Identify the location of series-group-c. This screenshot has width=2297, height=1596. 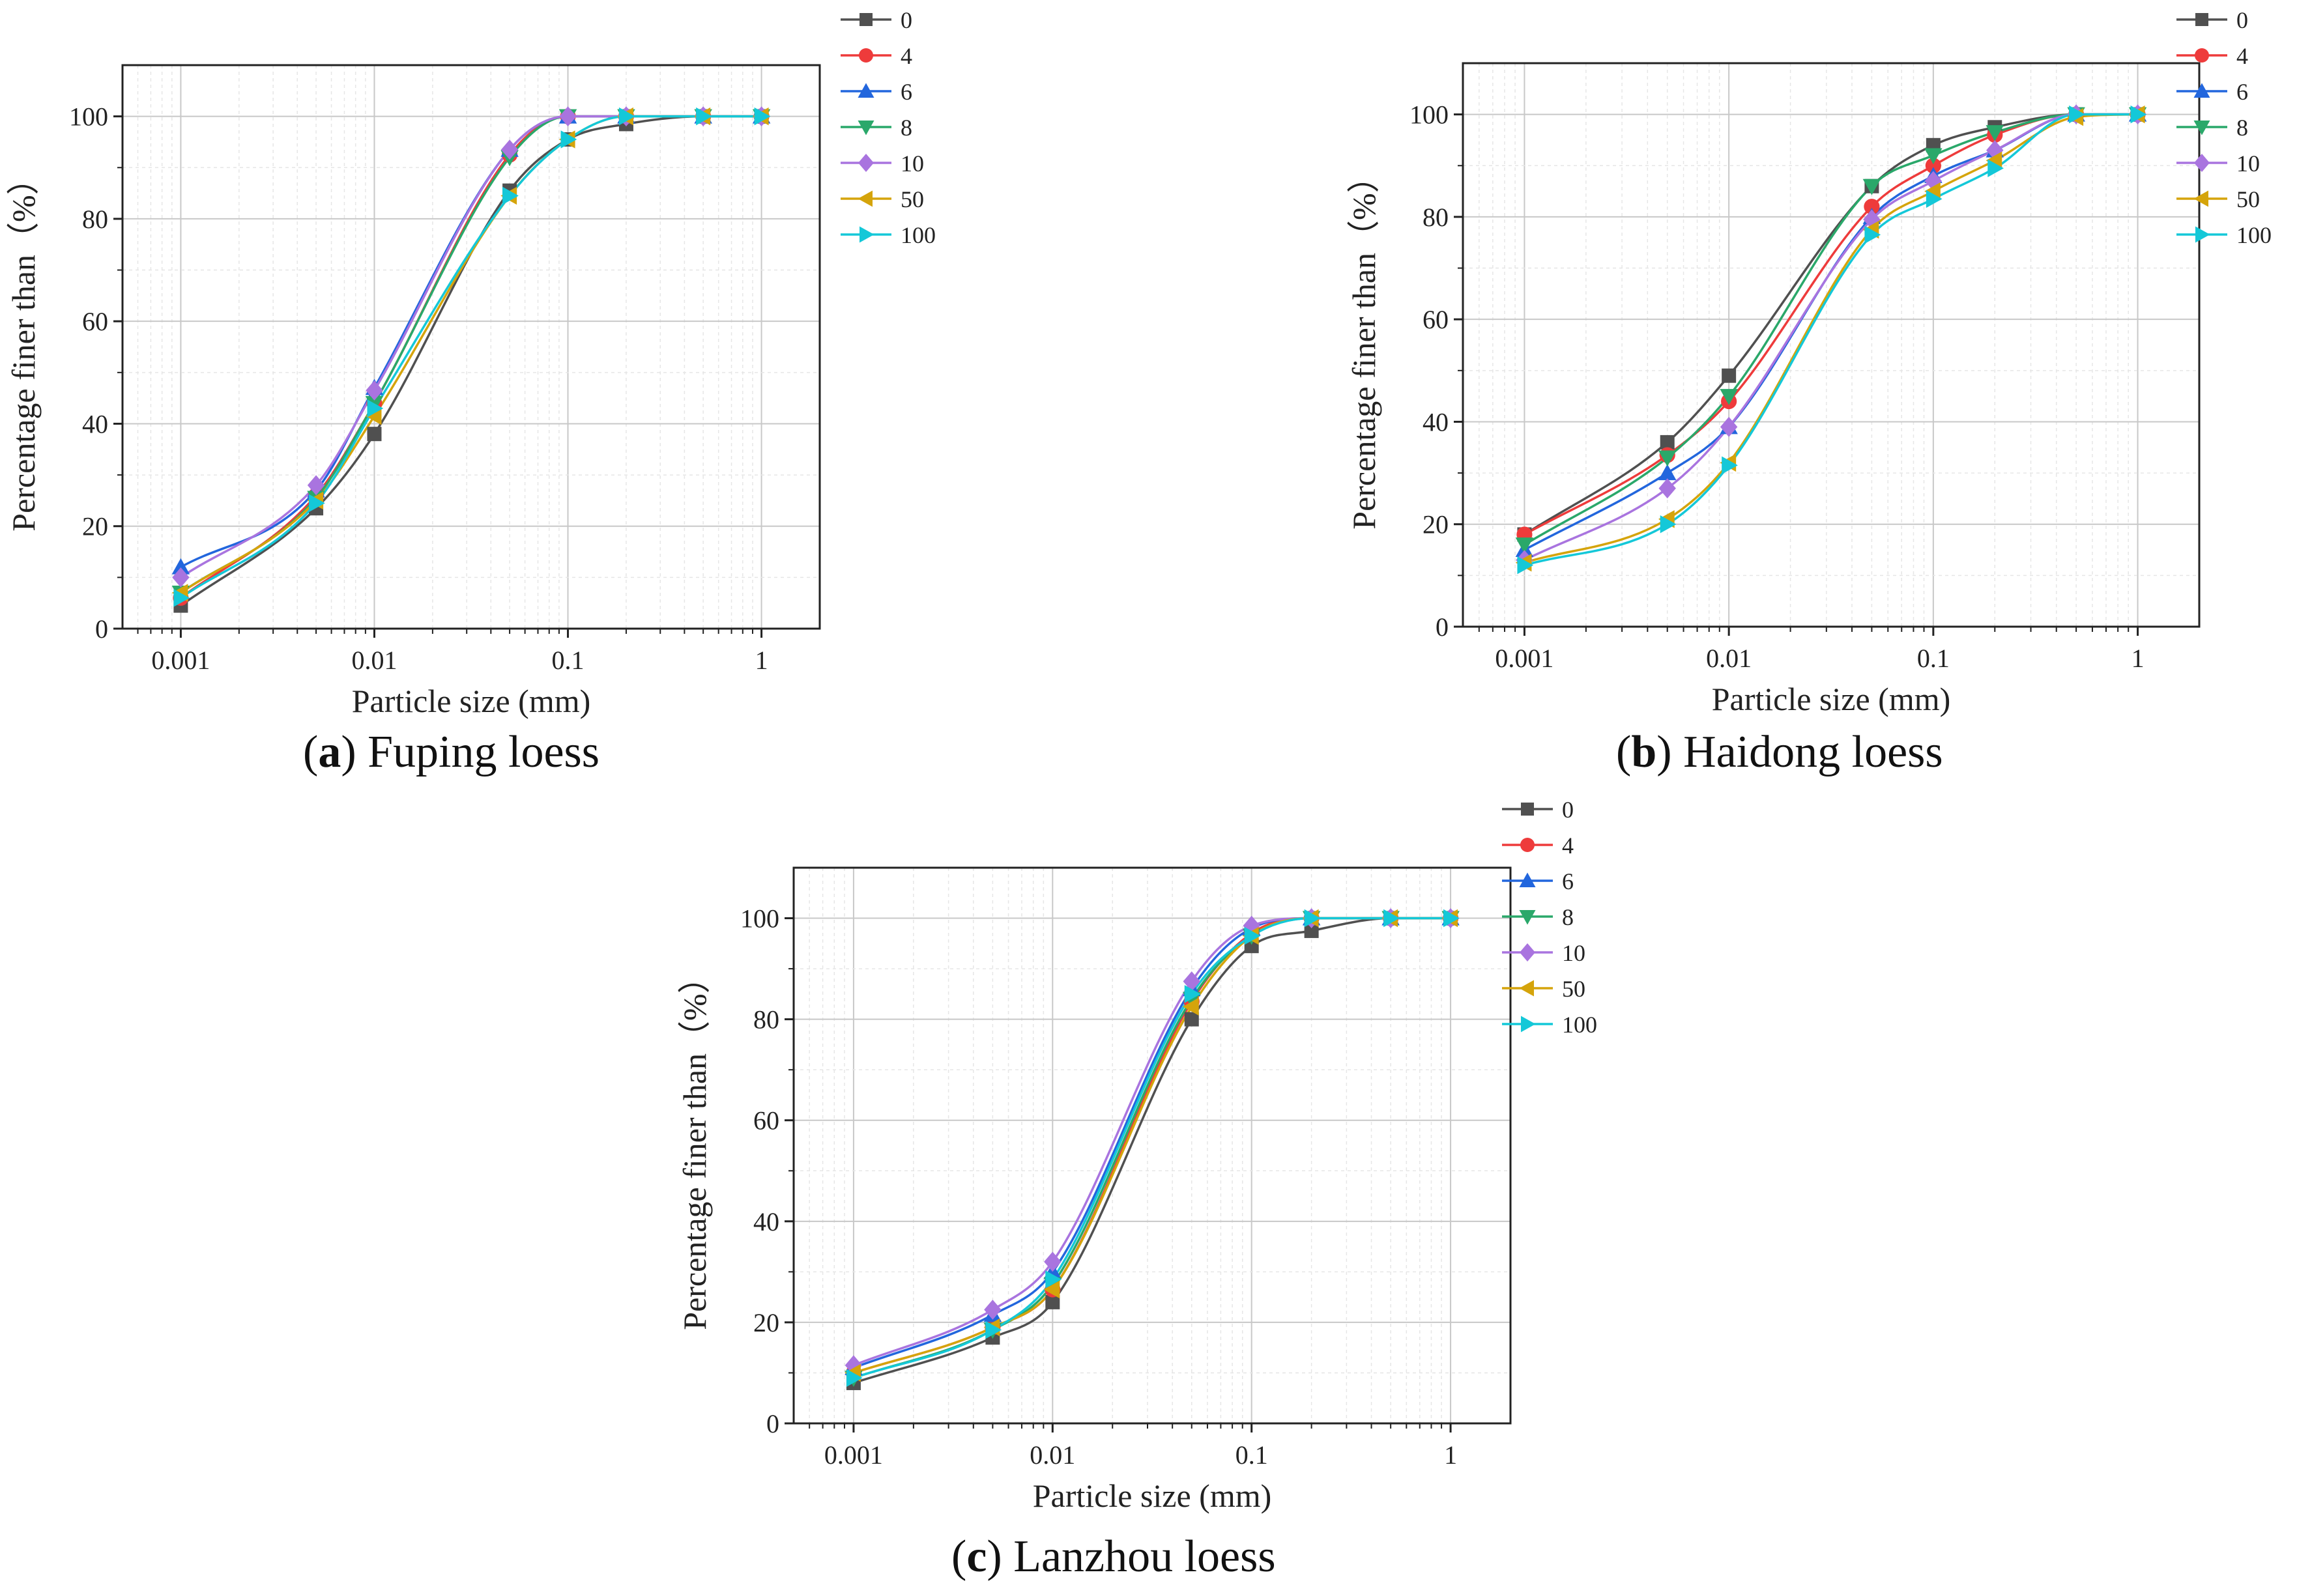
(1153, 1149).